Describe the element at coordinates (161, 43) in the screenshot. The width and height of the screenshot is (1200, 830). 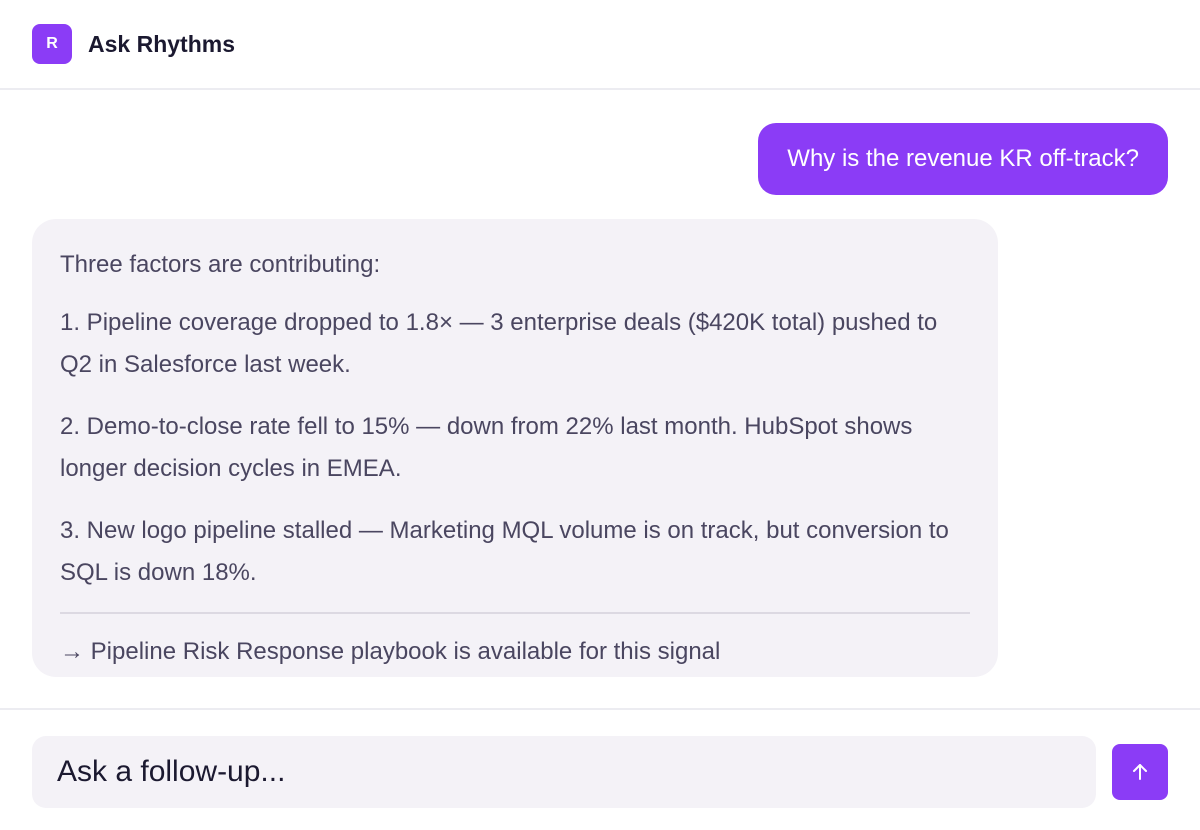
I see `app-title: Ask Rhythms` at that location.